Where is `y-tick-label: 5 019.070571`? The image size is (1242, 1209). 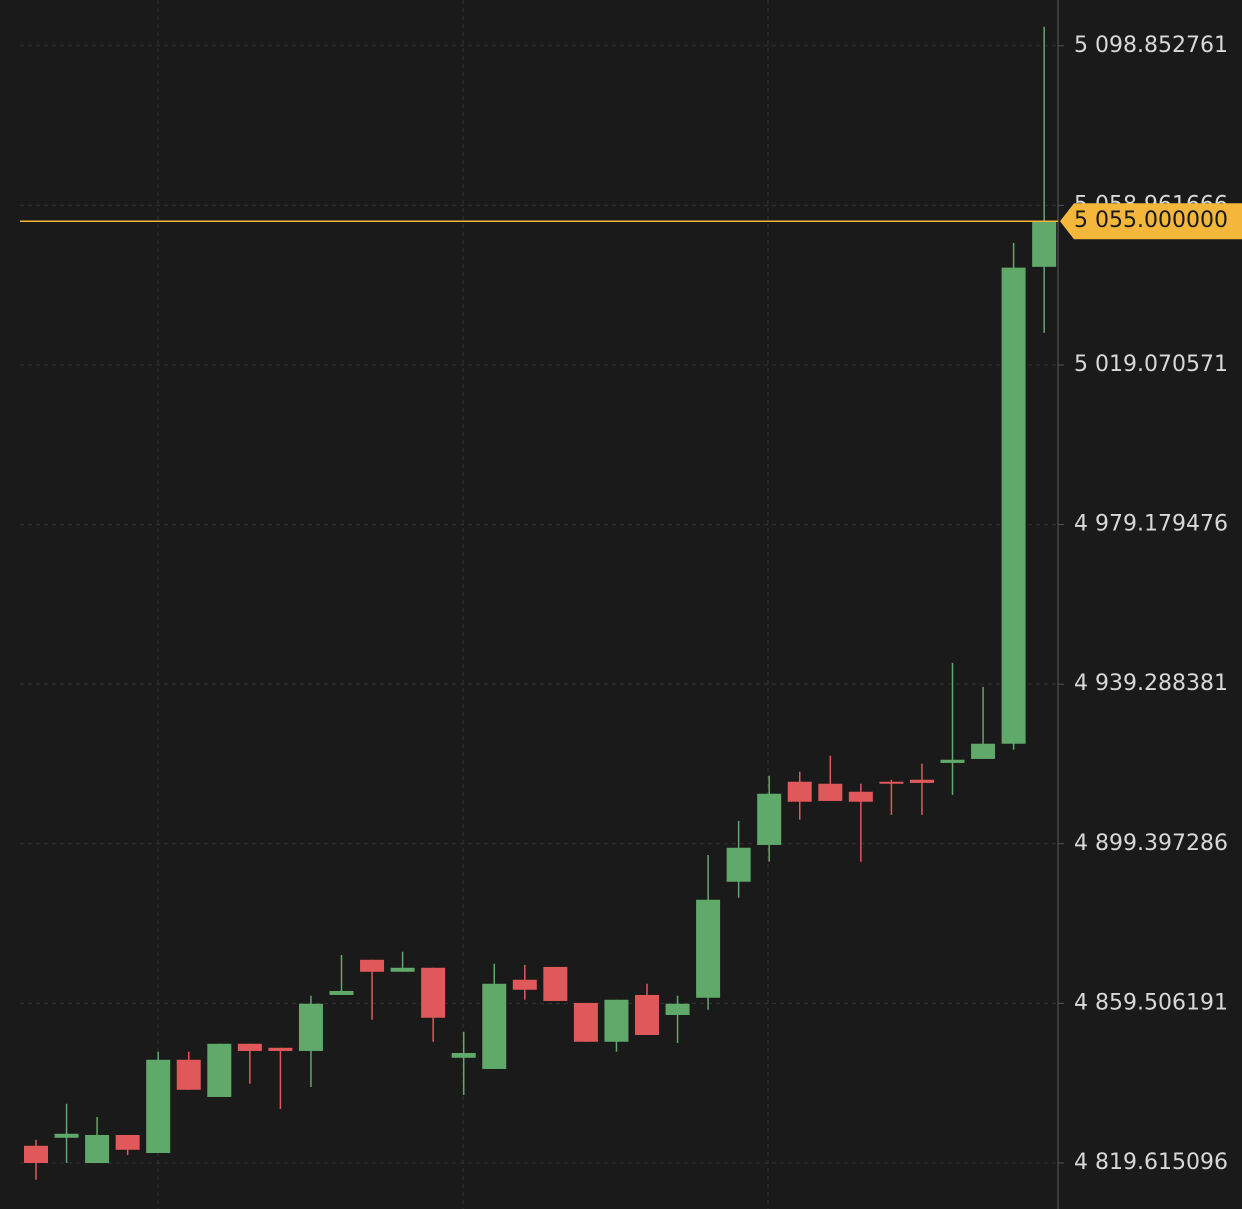
y-tick-label: 5 019.070571 is located at coordinates (1151, 364).